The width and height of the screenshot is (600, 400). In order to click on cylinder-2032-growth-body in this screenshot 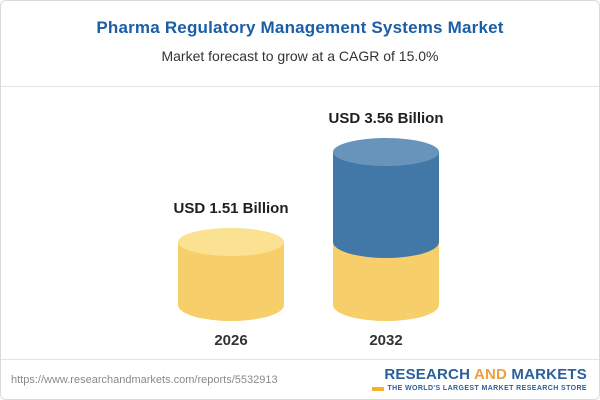, I will do `click(386, 205)`.